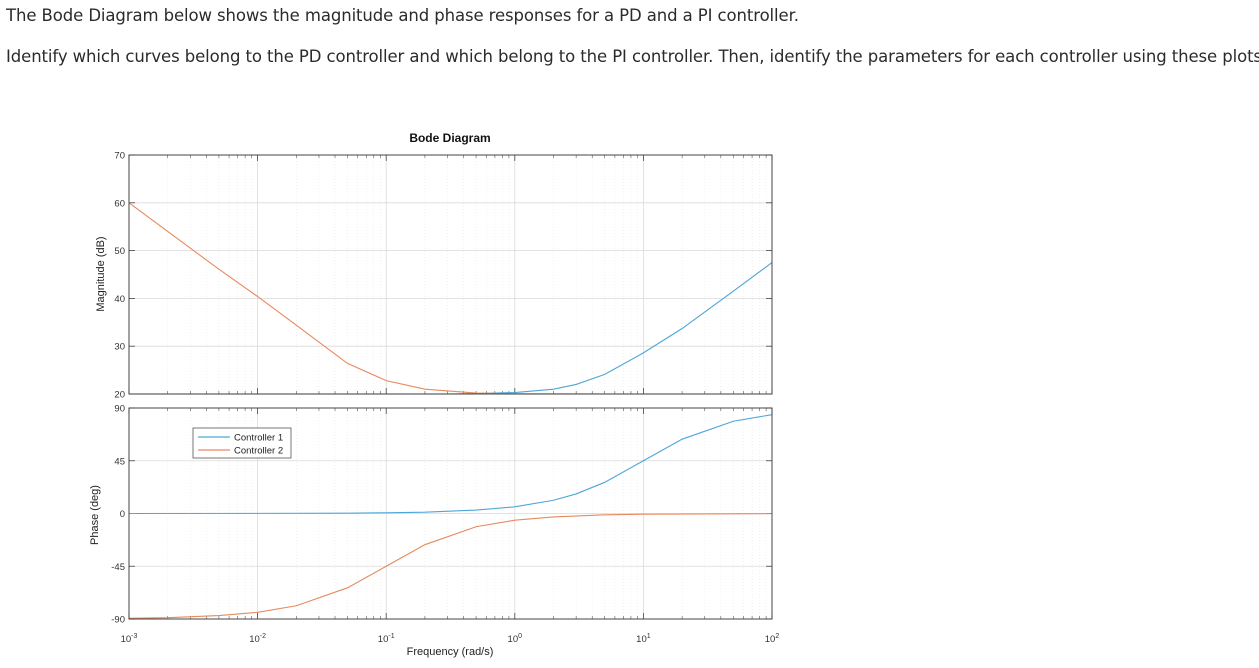 The image size is (1259, 668). I want to click on magnitude-y-tick-label: 70, so click(119, 156).